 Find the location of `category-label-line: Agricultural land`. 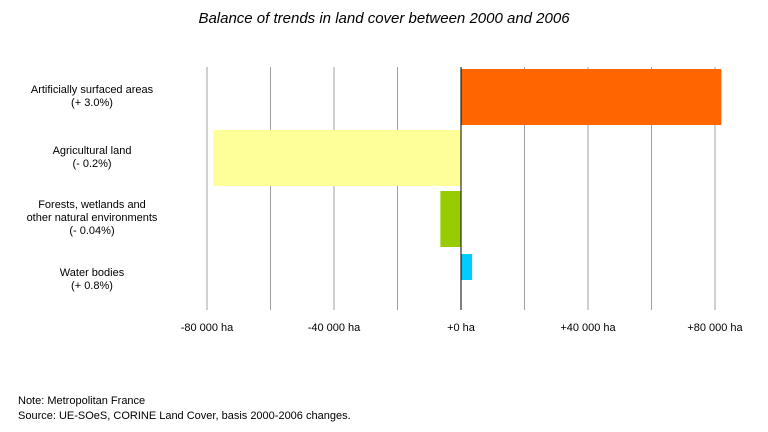

category-label-line: Agricultural land is located at coordinates (92, 150).